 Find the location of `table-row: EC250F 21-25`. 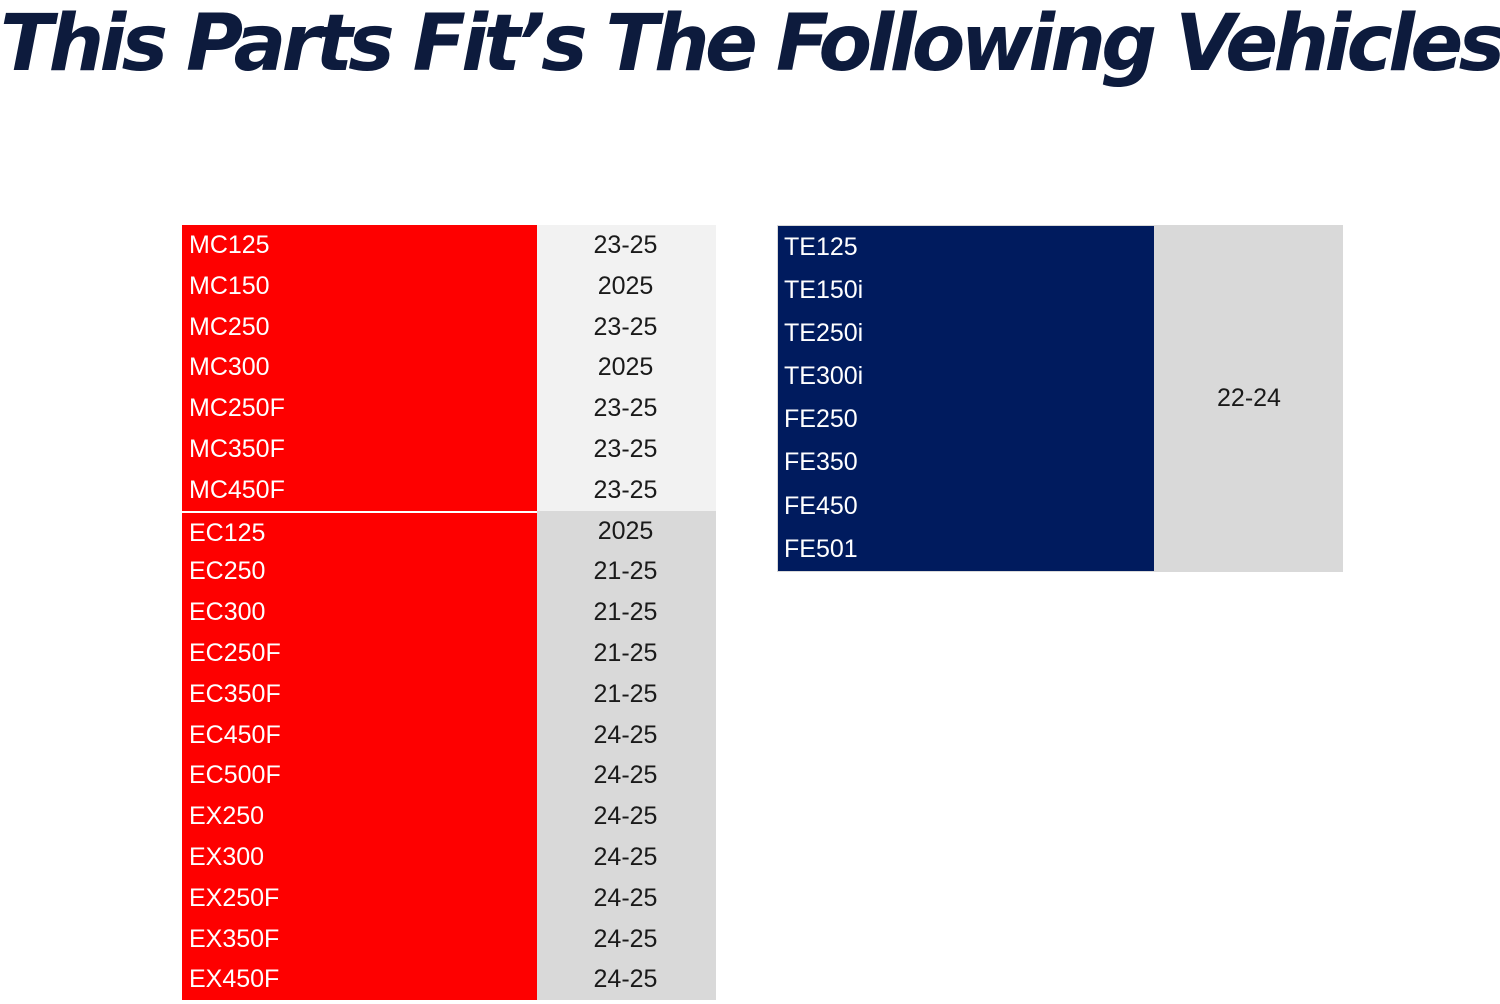

table-row: EC250F 21-25 is located at coordinates (449, 653).